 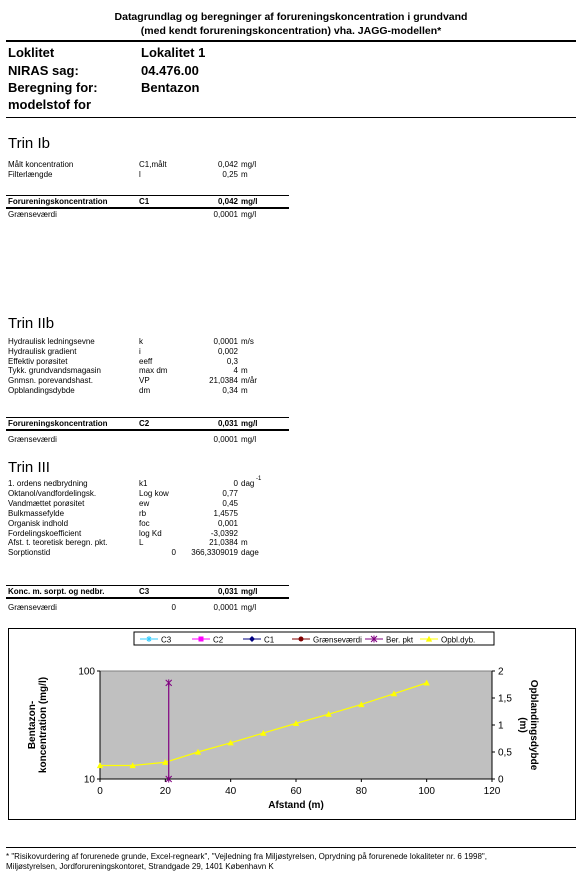 I want to click on header-label-lokalitet: Loklitet, so click(x=31, y=52).